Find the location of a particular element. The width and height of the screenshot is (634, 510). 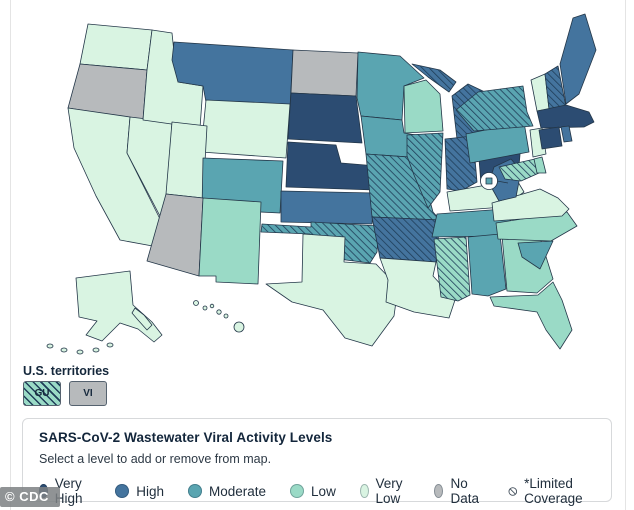

state-ND is located at coordinates (324, 73).